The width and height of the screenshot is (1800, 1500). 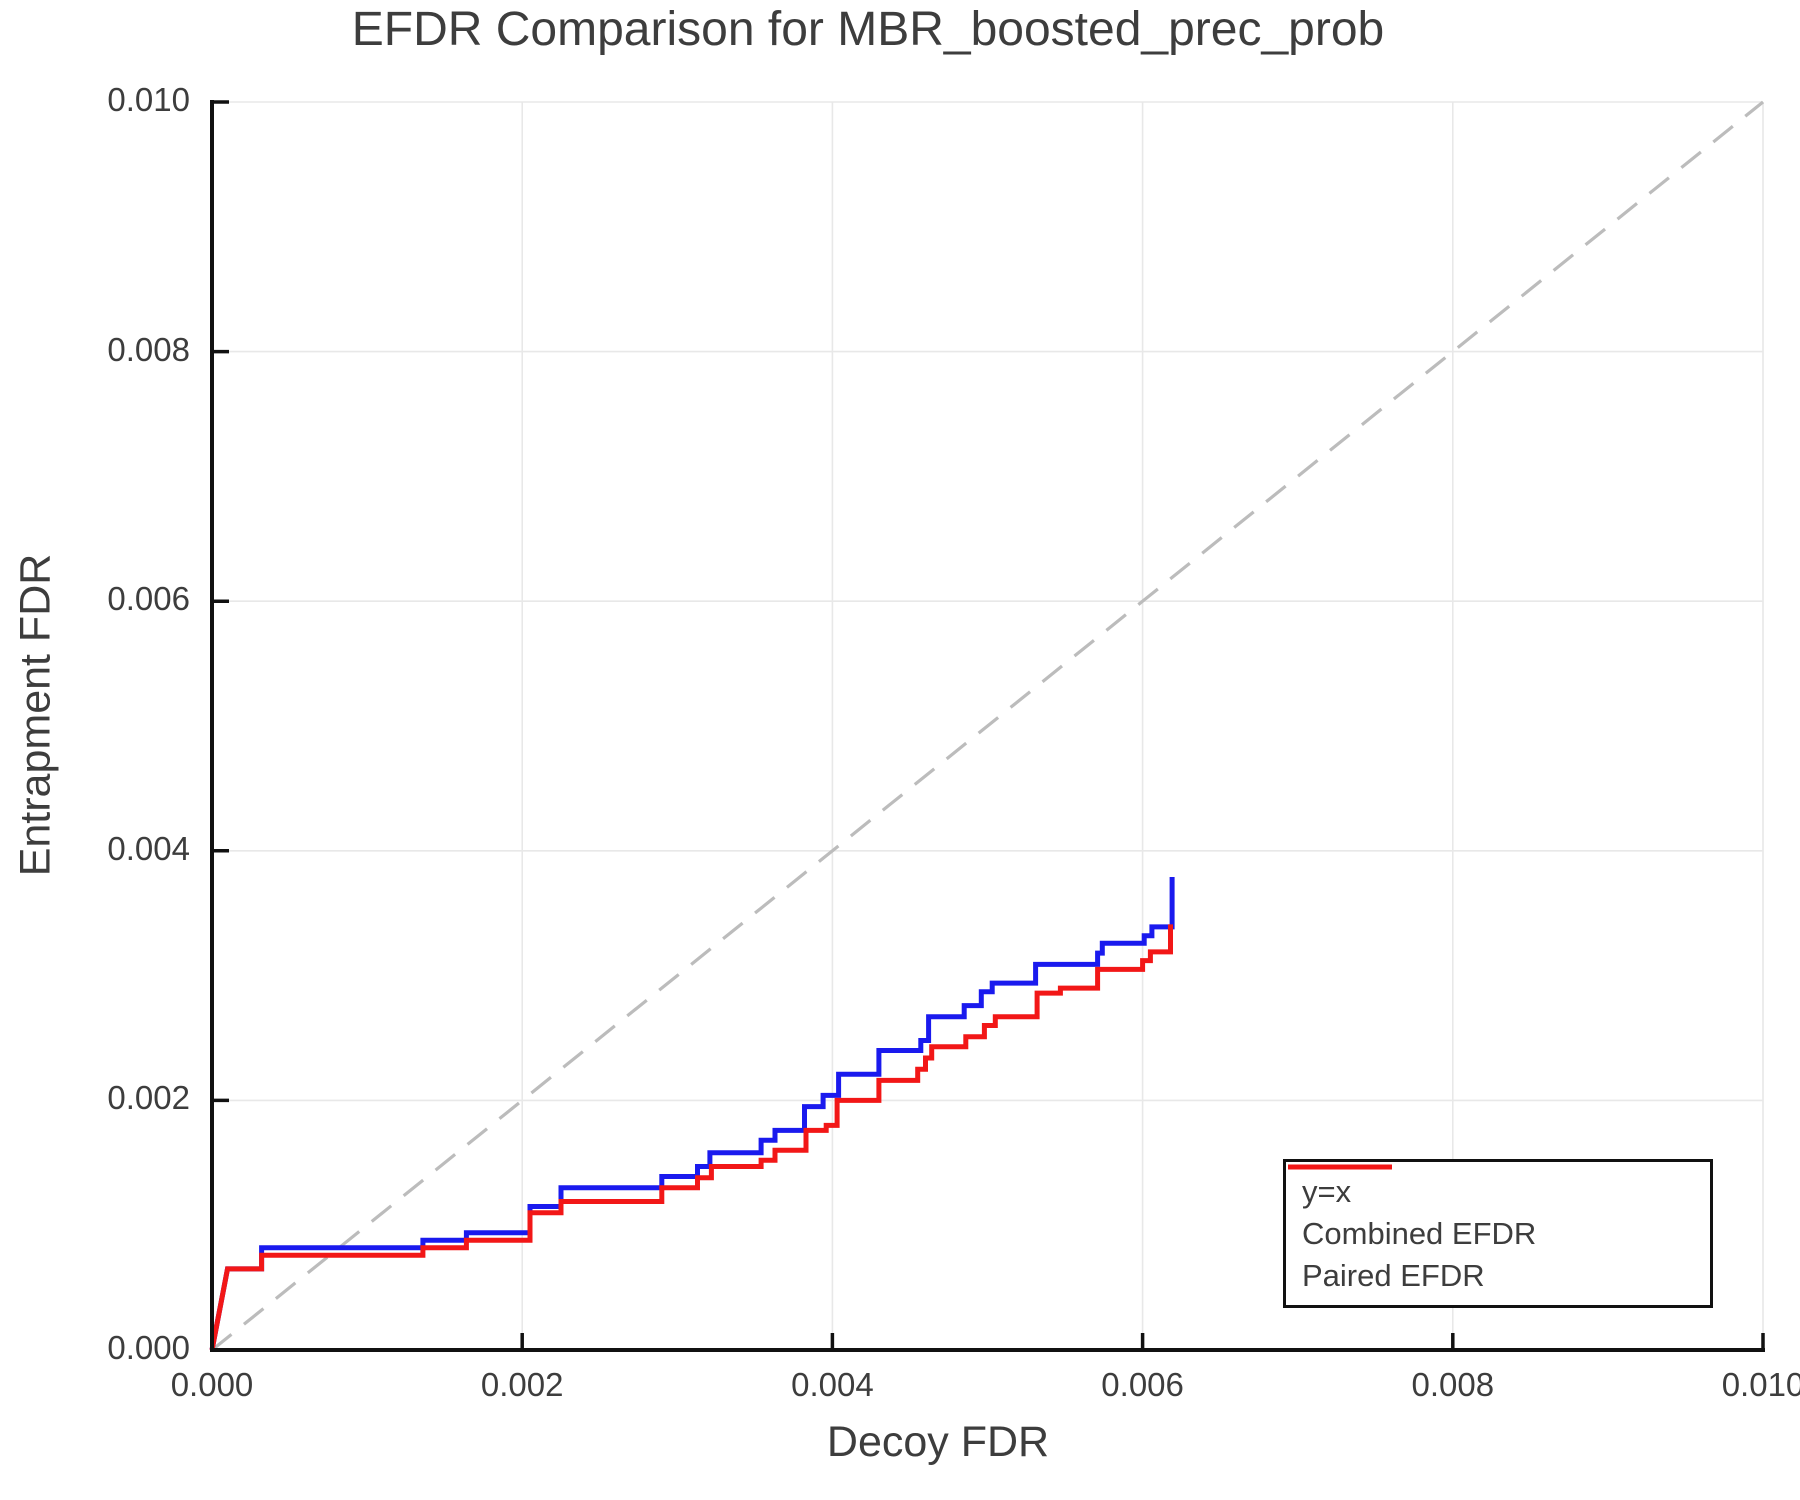 I want to click on x-tick-label: 0.000, so click(x=212, y=1384).